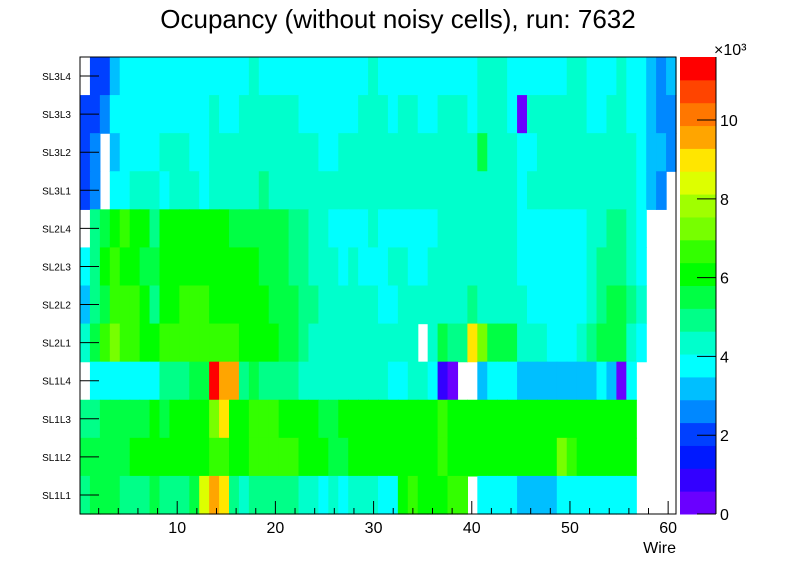 This screenshot has height=572, width=796. What do you see at coordinates (56, 191) in the screenshot?
I see `y-tick-label: SL3L1` at bounding box center [56, 191].